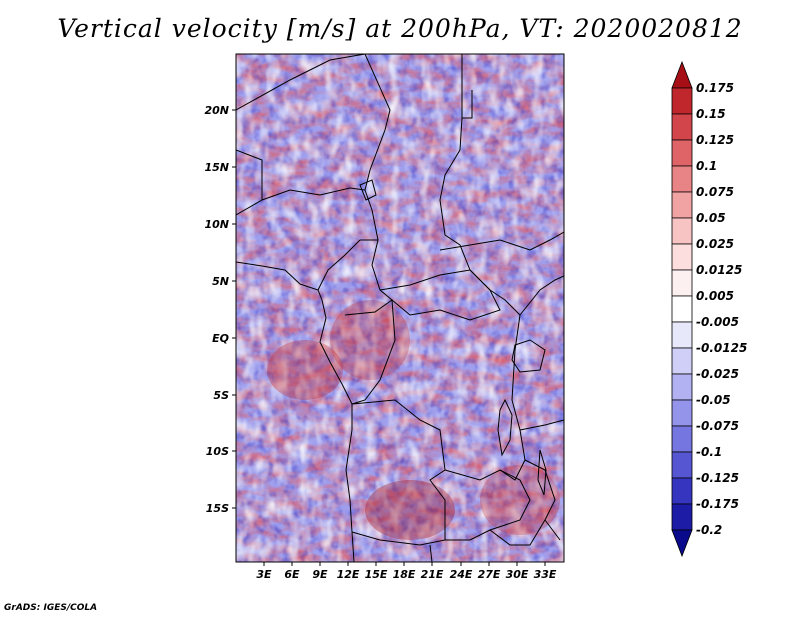 The width and height of the screenshot is (800, 618). Describe the element at coordinates (313, 194) in the screenshot. I see `border-niger-nigeria` at that location.